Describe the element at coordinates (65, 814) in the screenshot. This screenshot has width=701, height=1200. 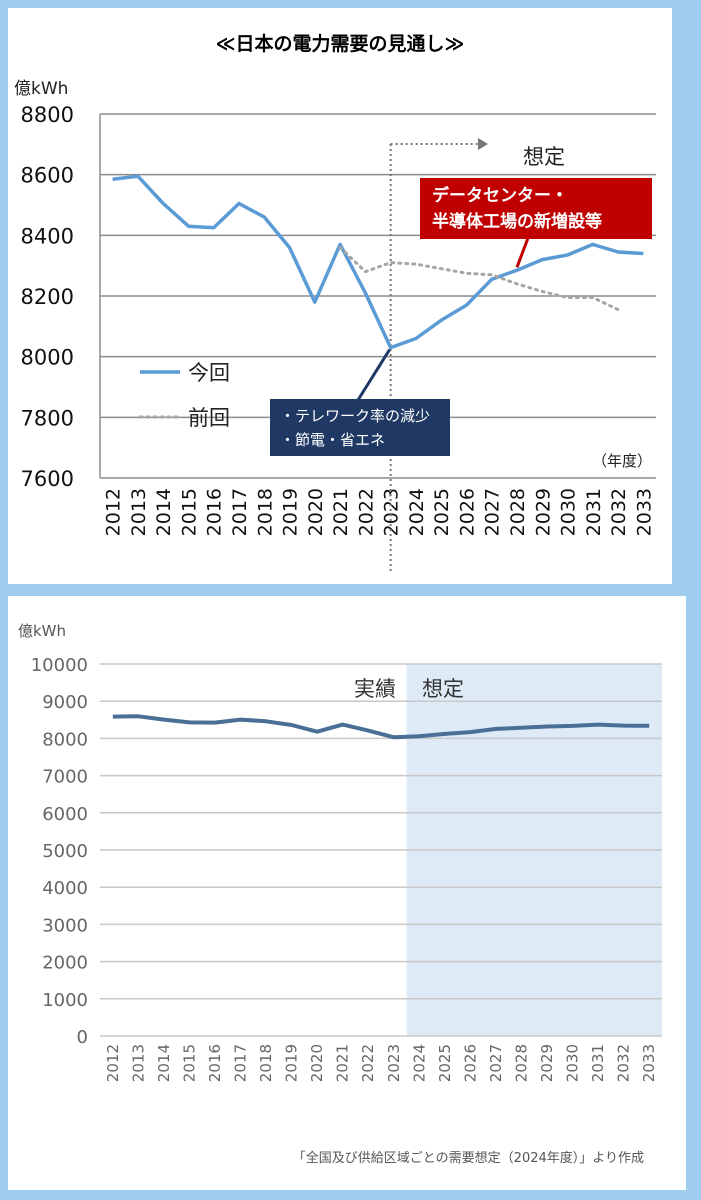
I see `y-tick-label: 6000` at that location.